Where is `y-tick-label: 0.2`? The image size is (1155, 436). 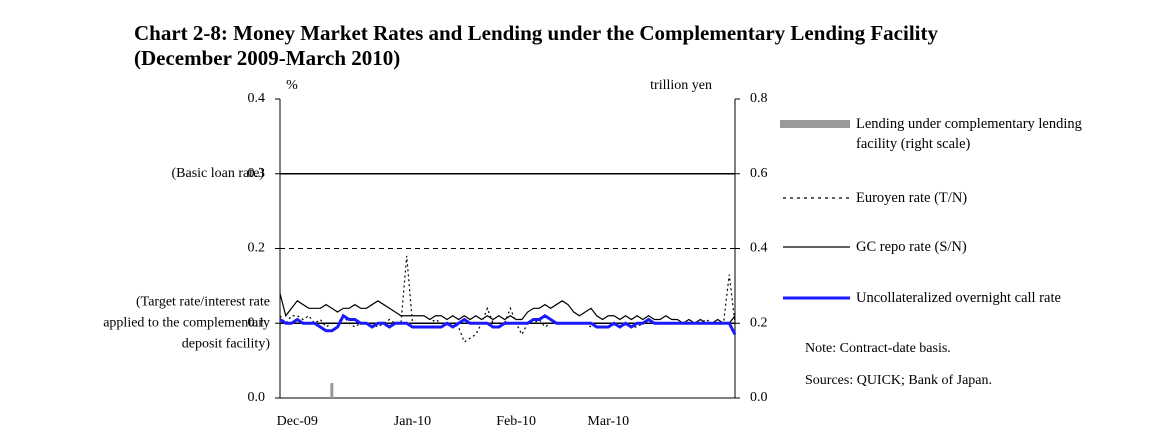 y-tick-label: 0.2 is located at coordinates (257, 248).